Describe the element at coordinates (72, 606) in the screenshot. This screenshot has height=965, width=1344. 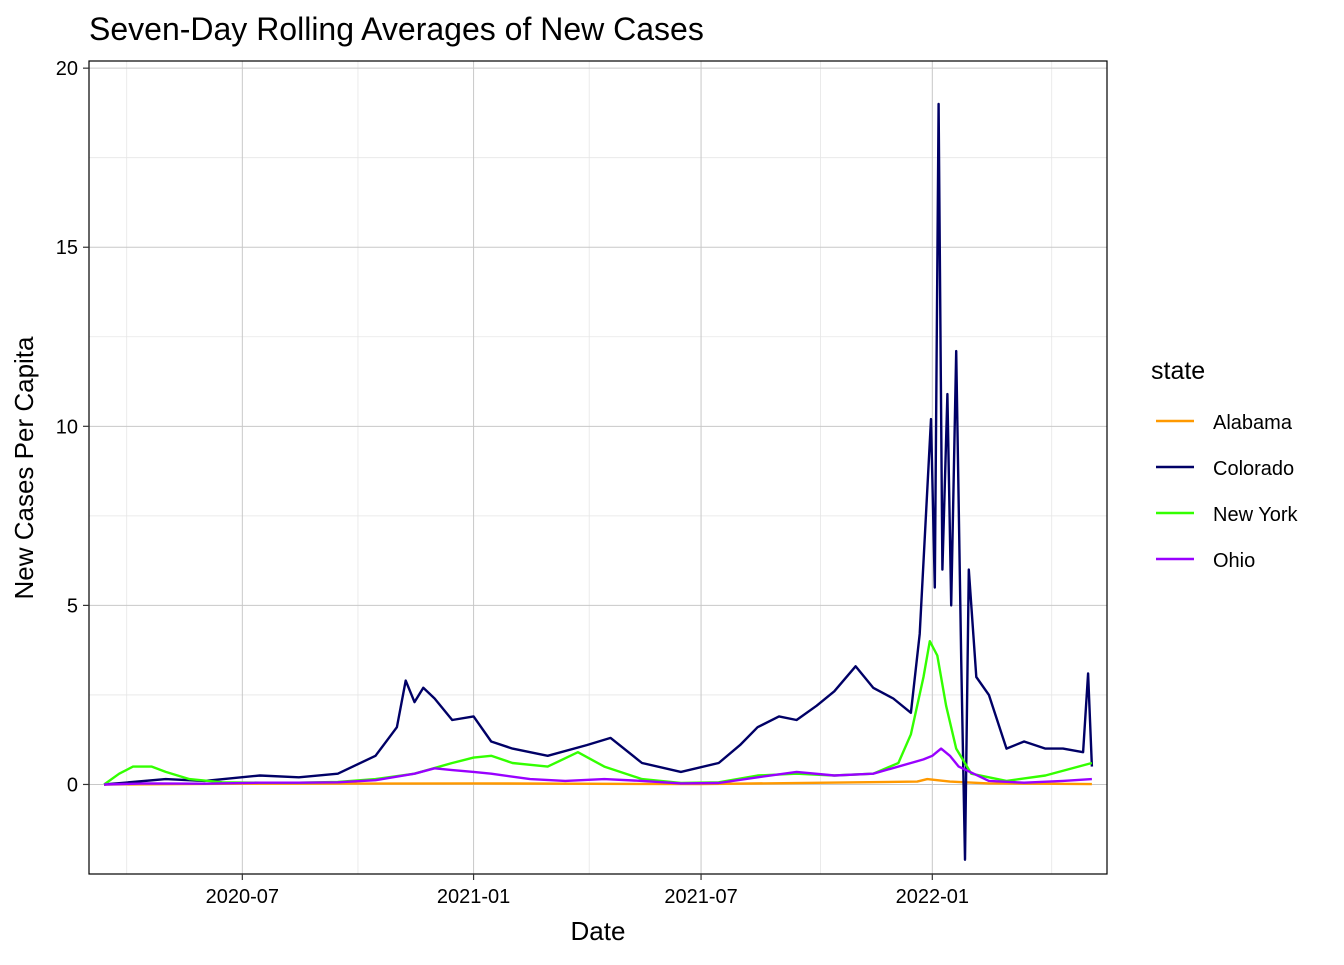
I see `y-tick-label: 5` at that location.